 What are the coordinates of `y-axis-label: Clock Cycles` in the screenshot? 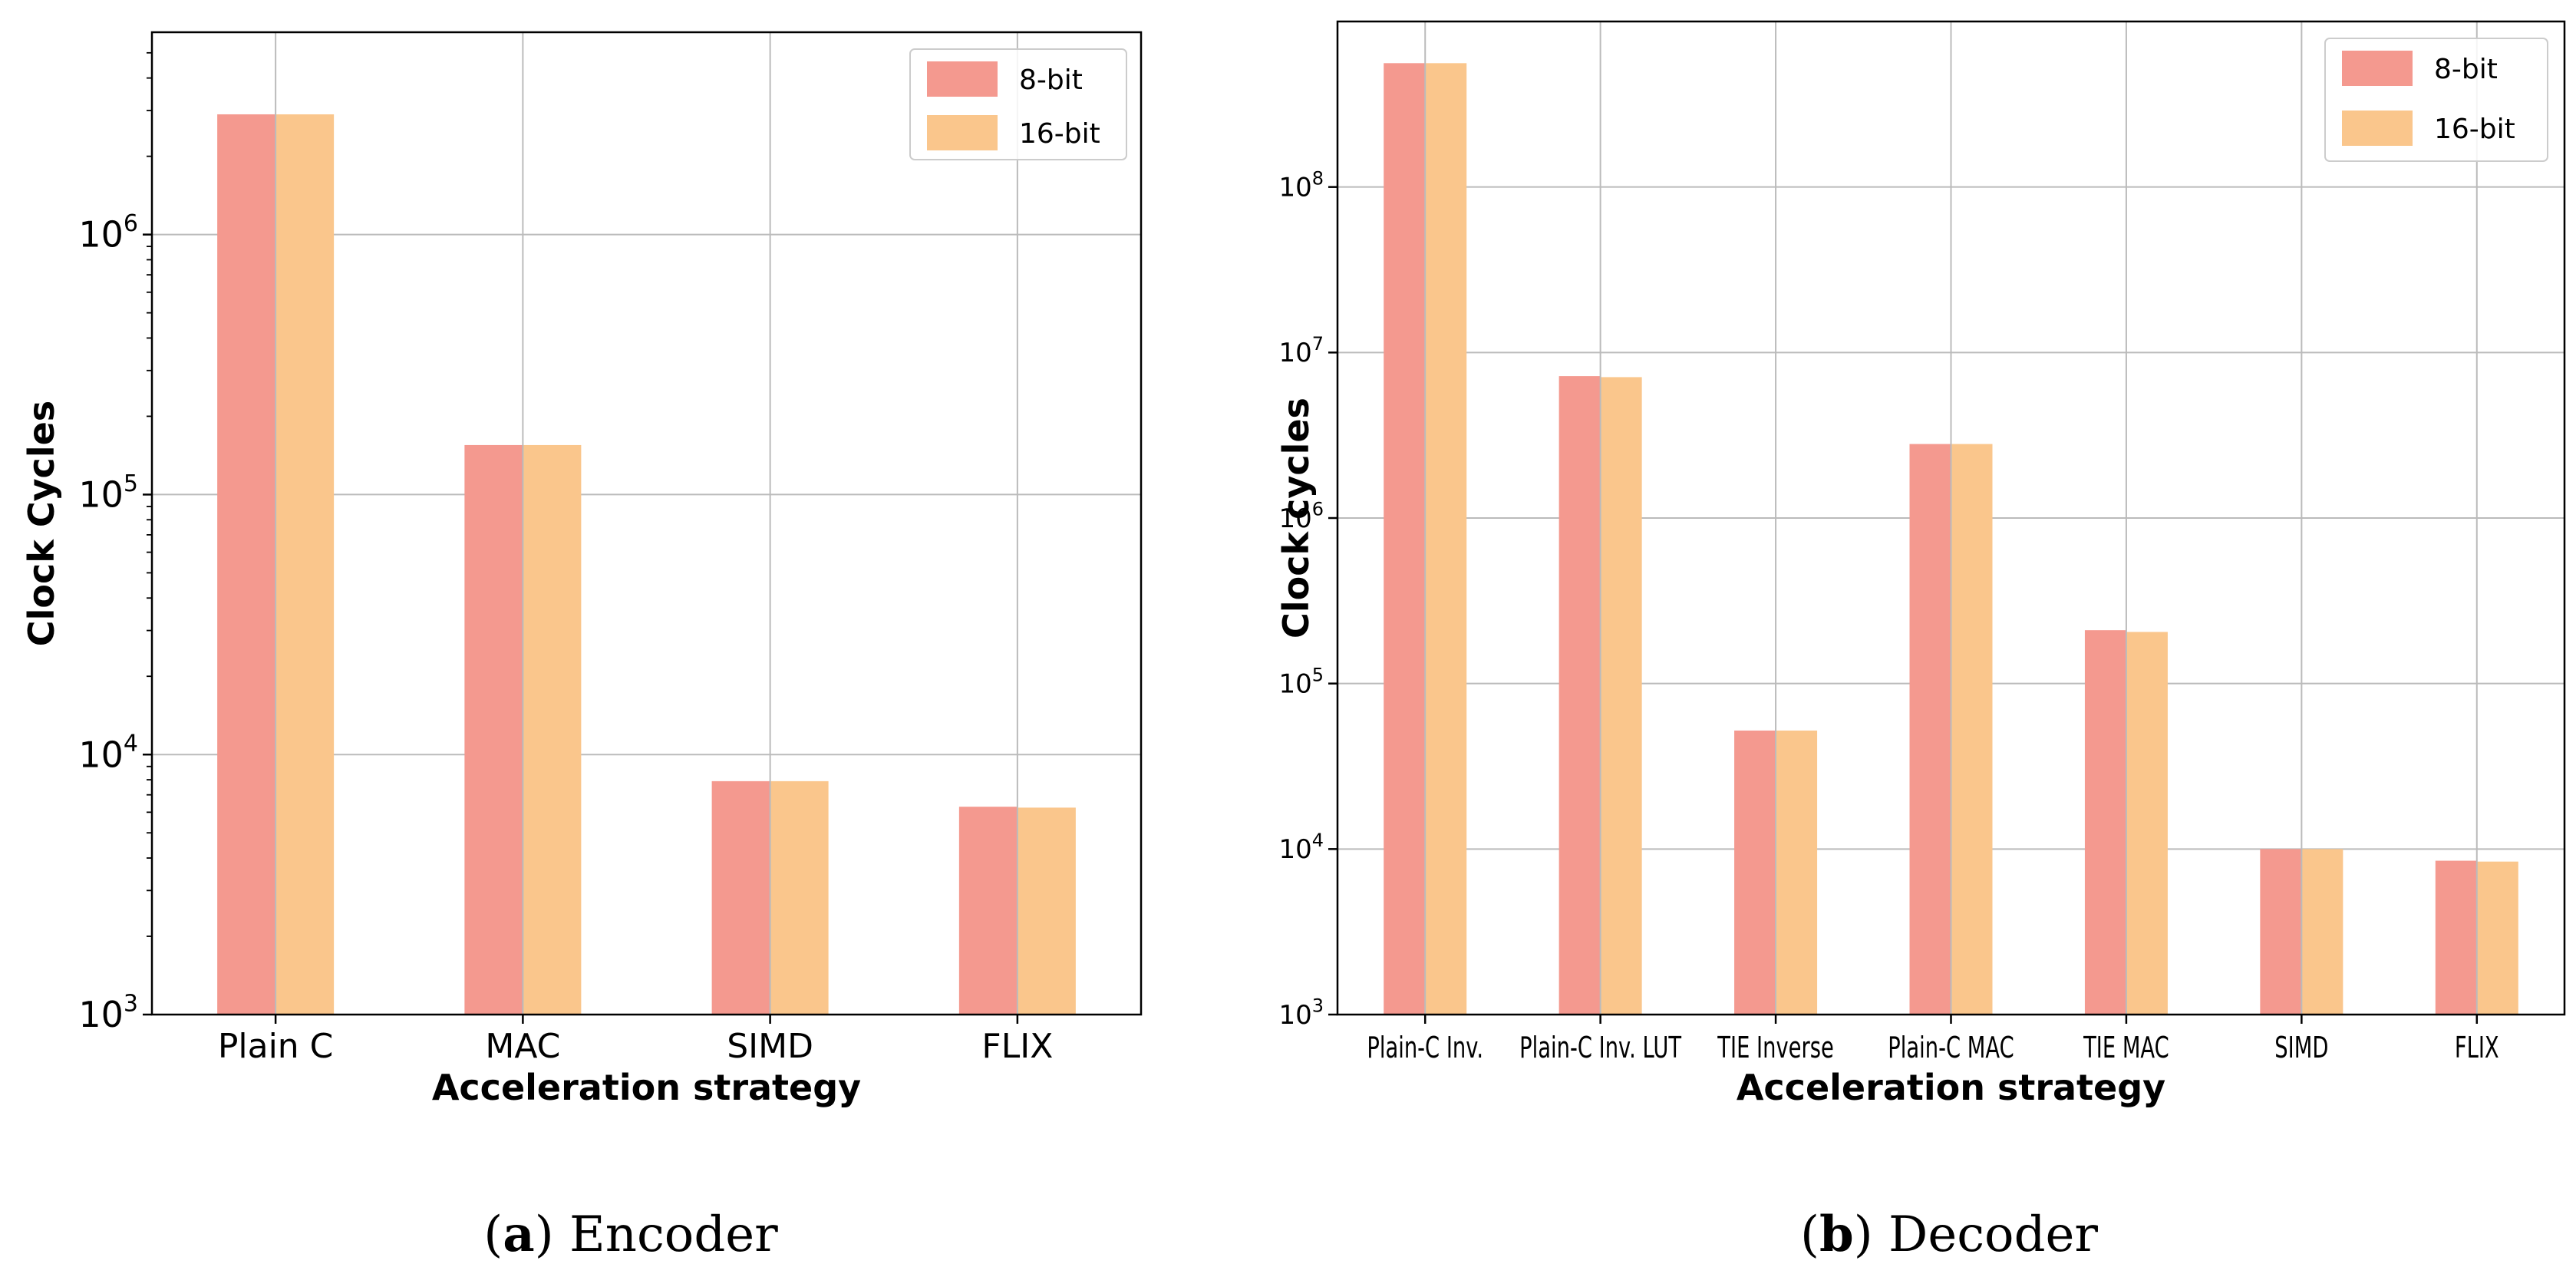 It's located at (41, 523).